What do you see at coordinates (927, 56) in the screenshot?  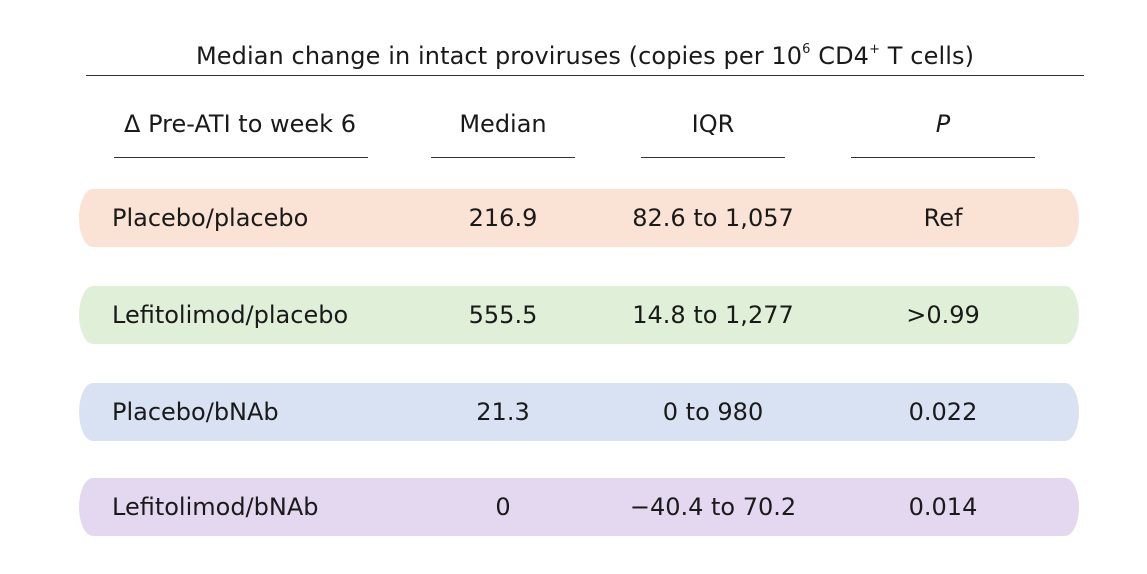 I see `title-suffix: T cells)` at bounding box center [927, 56].